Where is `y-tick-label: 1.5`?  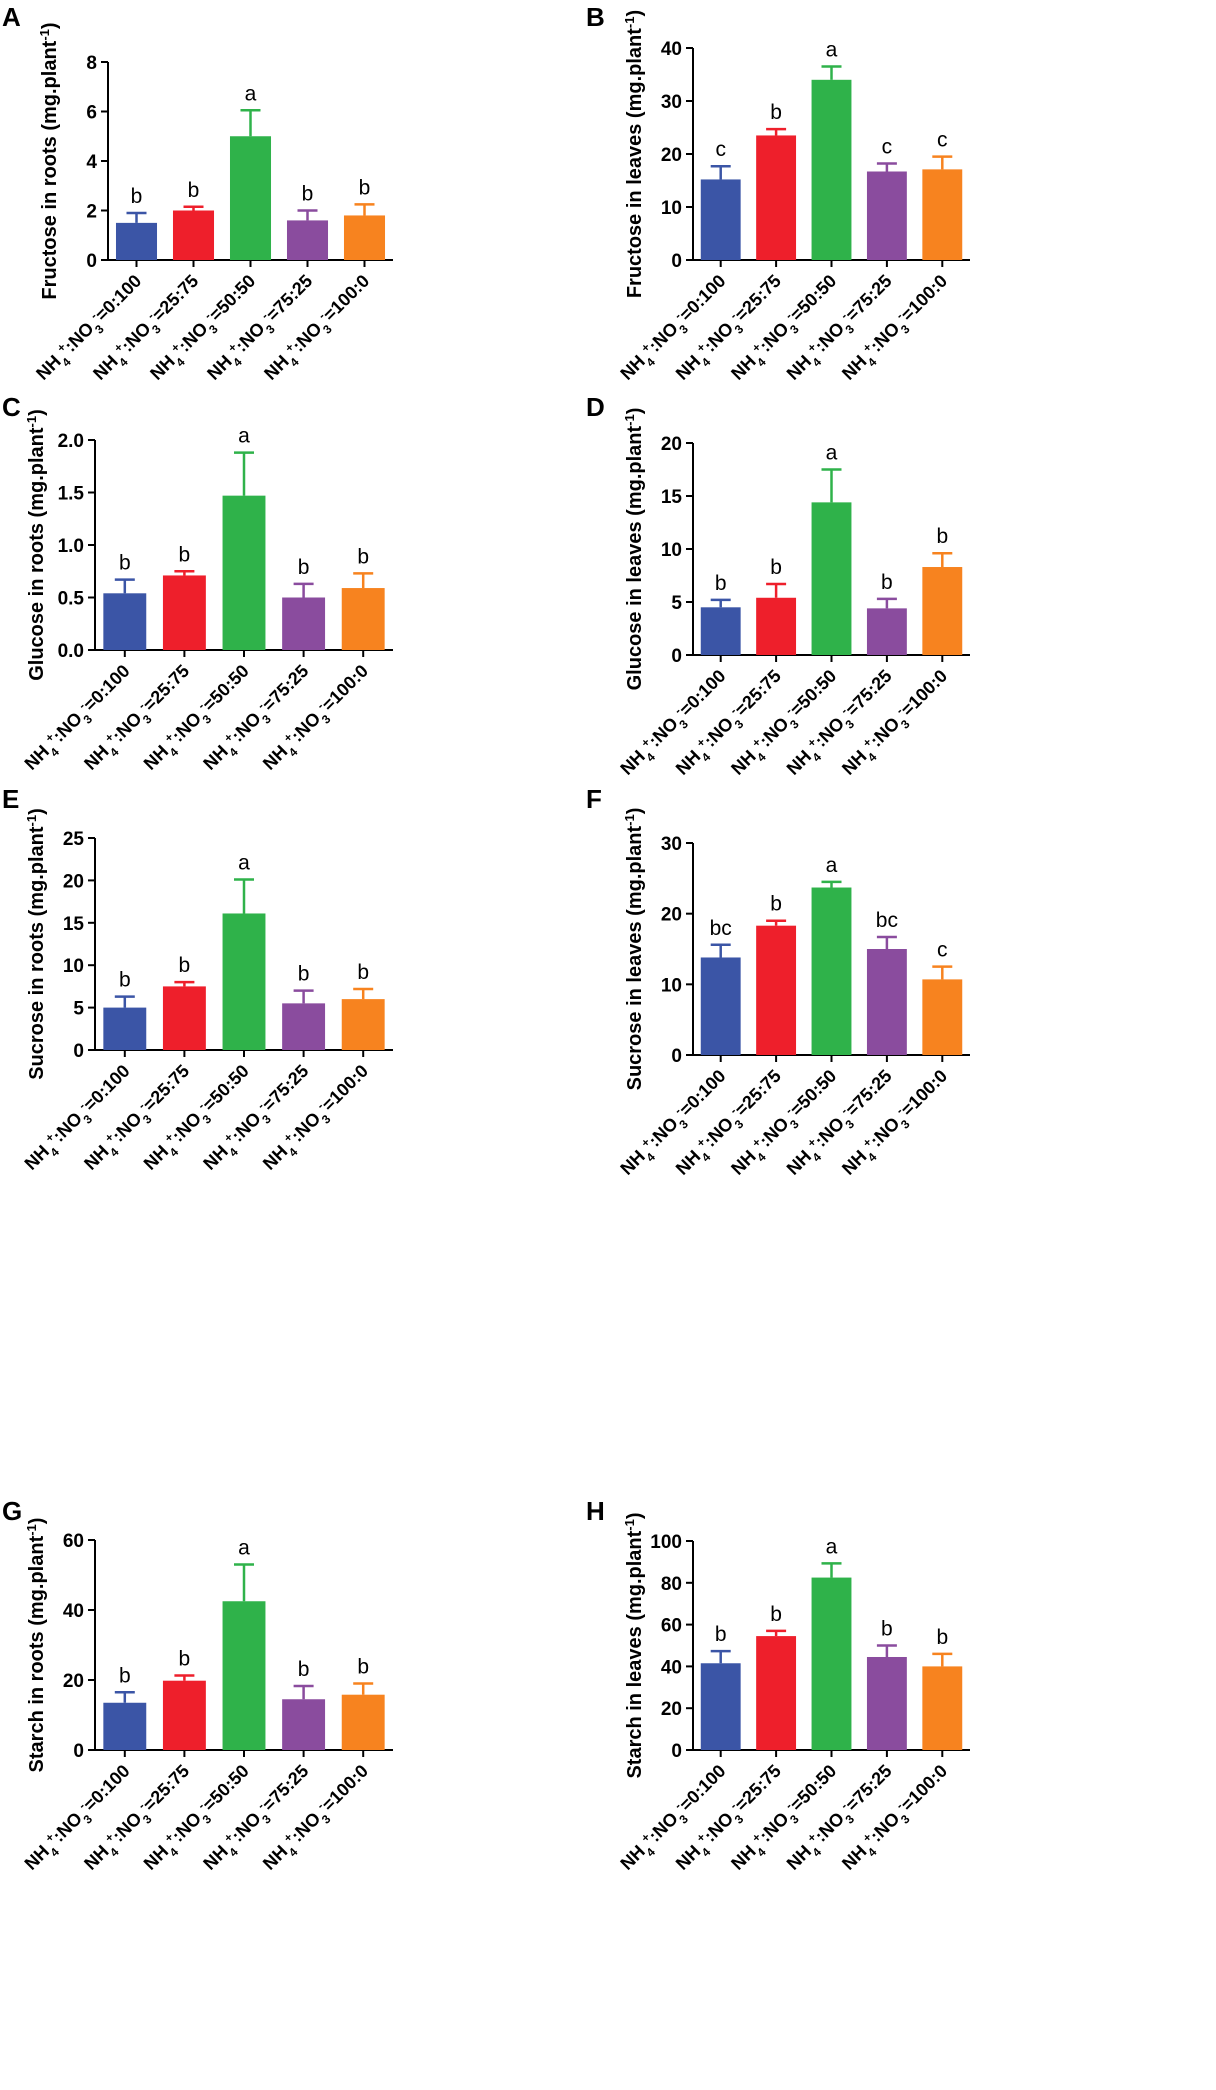
y-tick-label: 1.5 is located at coordinates (71, 494).